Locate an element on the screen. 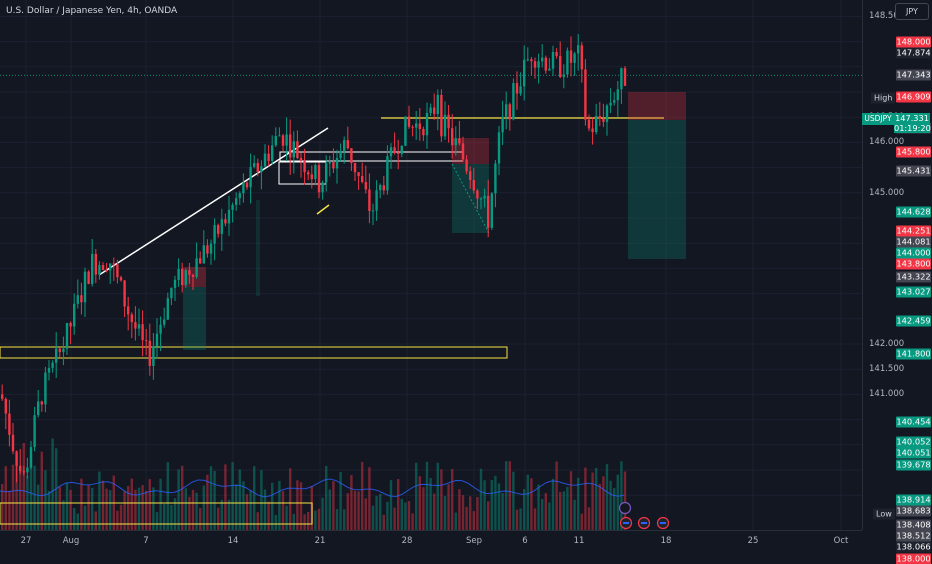  time-label: 28 is located at coordinates (407, 541).